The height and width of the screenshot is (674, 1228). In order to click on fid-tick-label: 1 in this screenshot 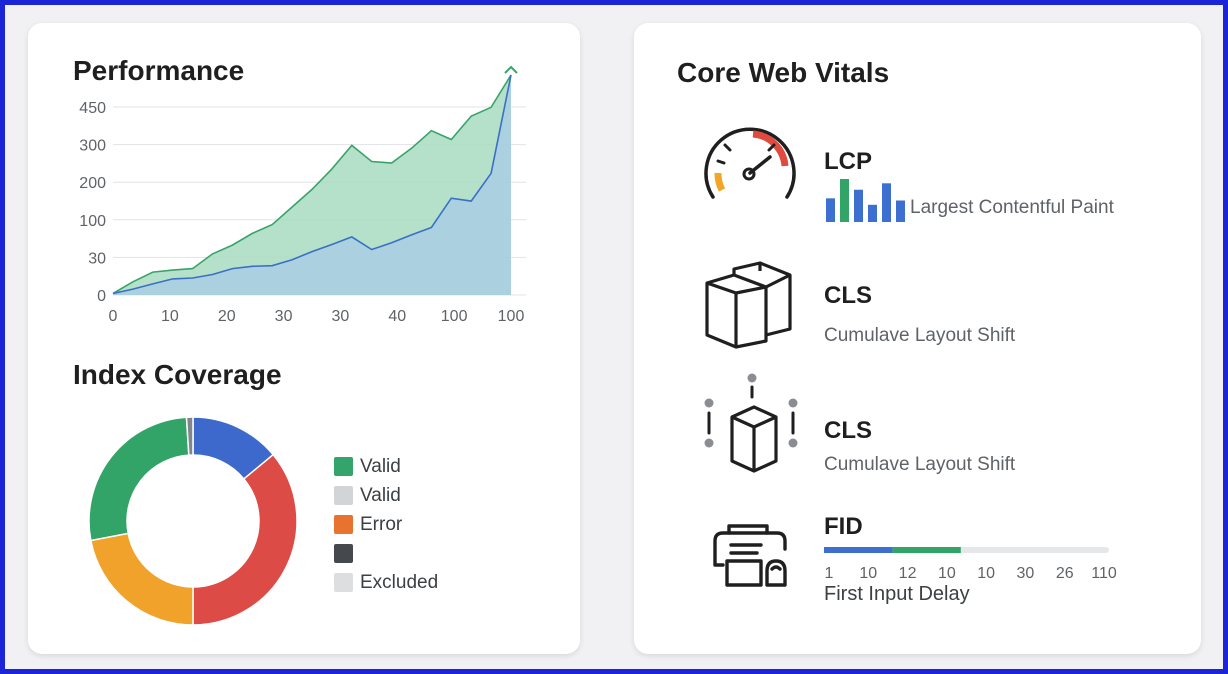, I will do `click(829, 573)`.